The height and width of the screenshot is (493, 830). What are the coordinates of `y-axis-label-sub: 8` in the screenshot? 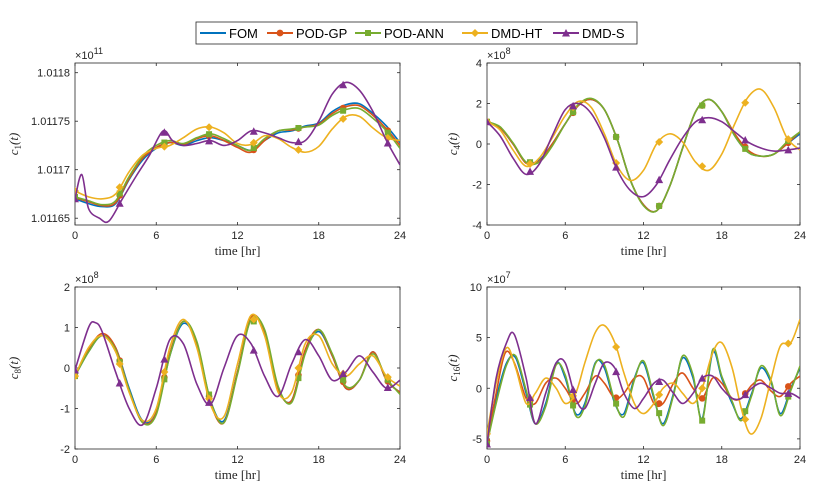 It's located at (18, 371).